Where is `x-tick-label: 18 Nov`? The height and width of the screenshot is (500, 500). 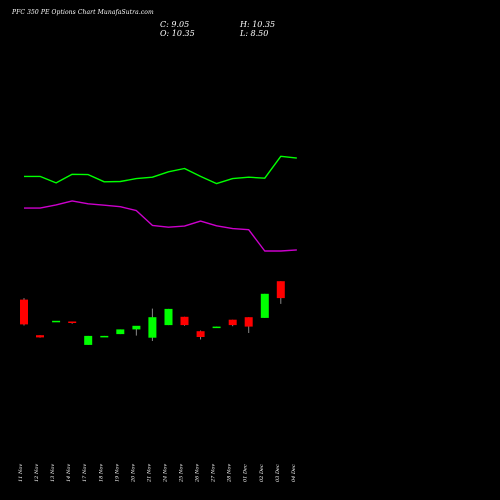
x-tick-label: 18 Nov is located at coordinates (101, 473).